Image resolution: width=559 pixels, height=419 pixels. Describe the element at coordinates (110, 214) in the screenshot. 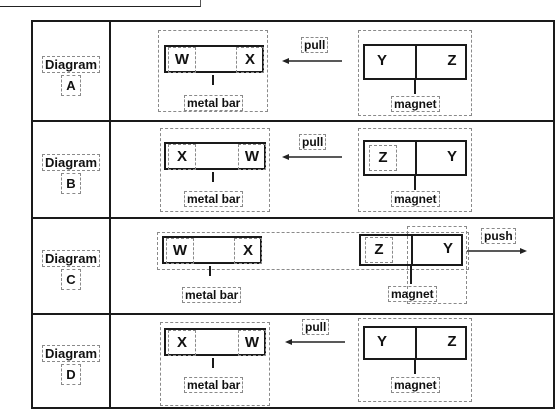

I see `column-divider` at that location.